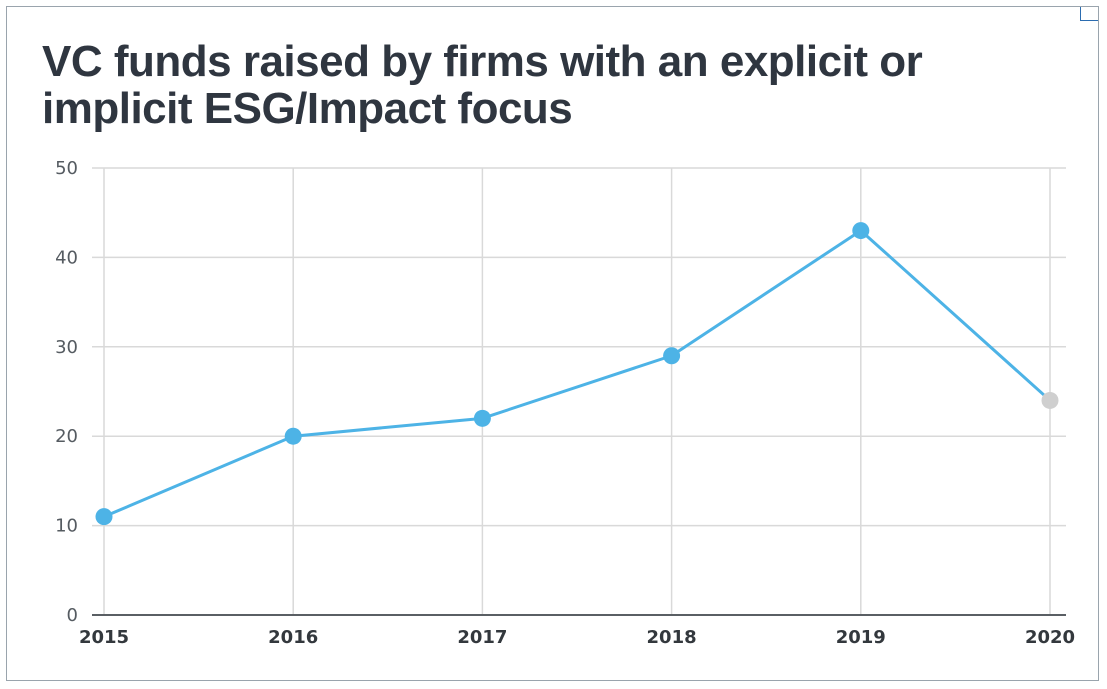 This screenshot has height=689, width=1107. I want to click on x-axis: 2015 2016 2017 2018 2019 2020, so click(577, 631).